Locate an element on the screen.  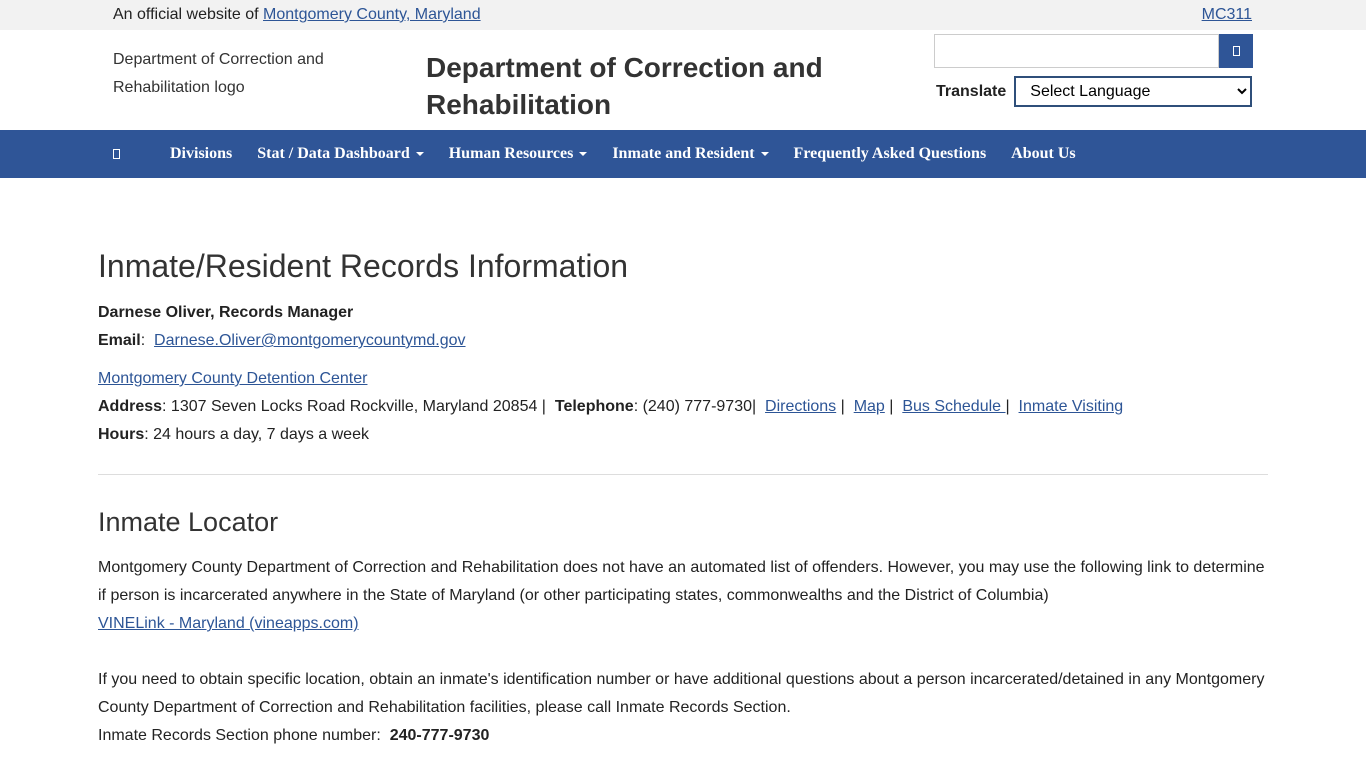
mc311-link: MC311 is located at coordinates (1226, 14).